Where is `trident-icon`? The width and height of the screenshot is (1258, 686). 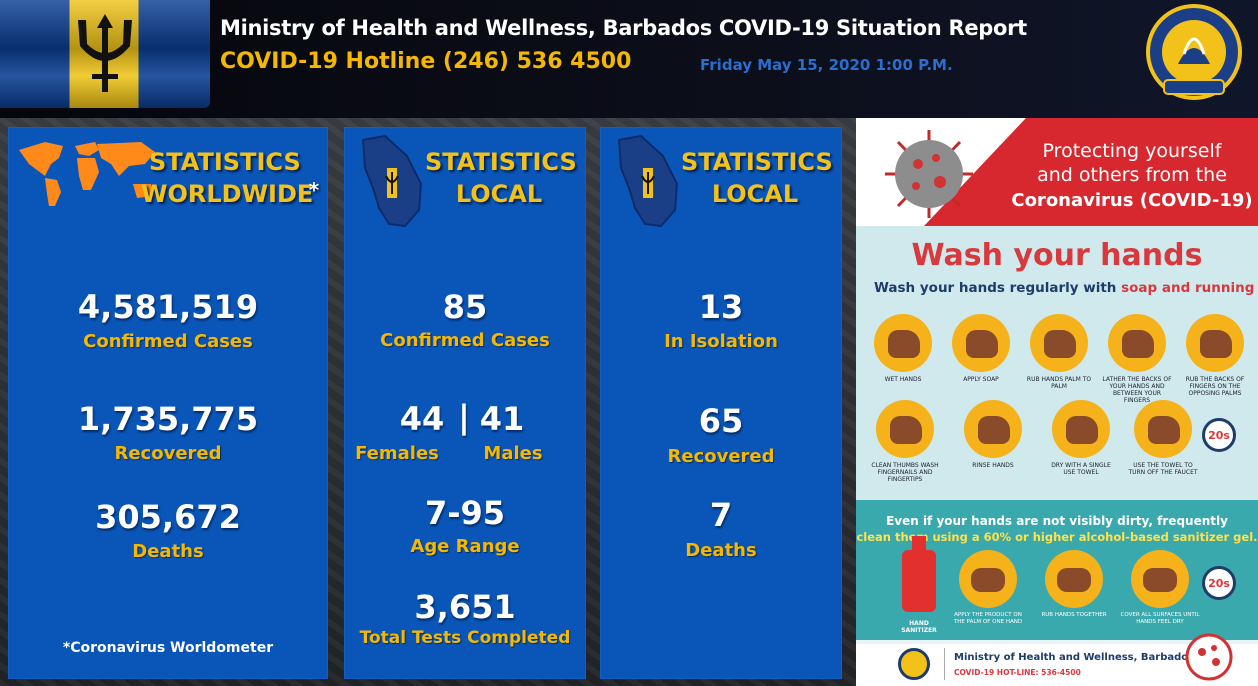
trident-icon is located at coordinates (105, 53).